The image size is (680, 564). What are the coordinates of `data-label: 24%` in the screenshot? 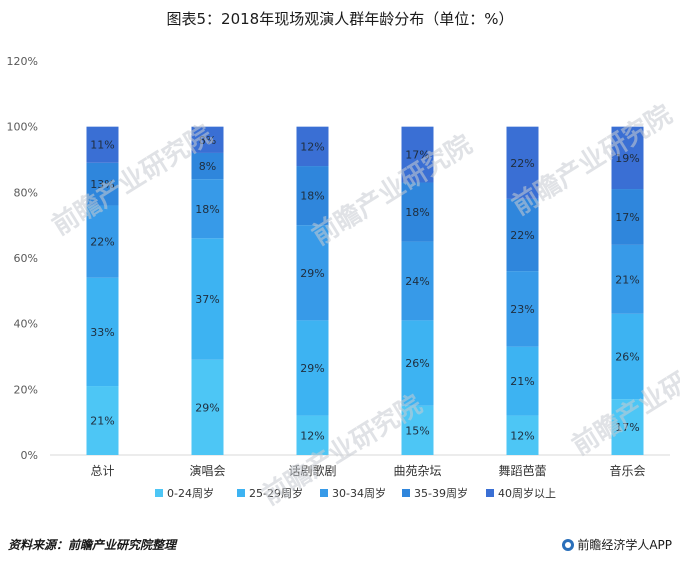 It's located at (417, 281).